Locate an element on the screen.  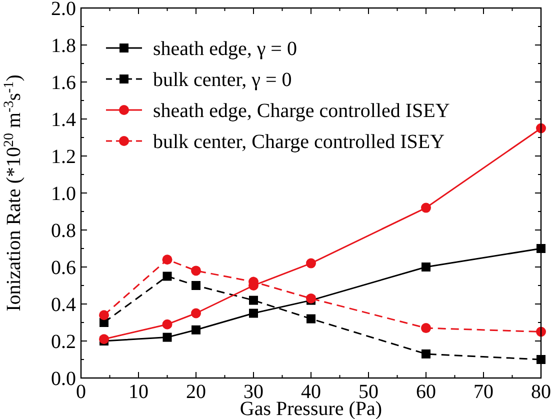
y-tick-label: 1.6 is located at coordinates (63, 83).